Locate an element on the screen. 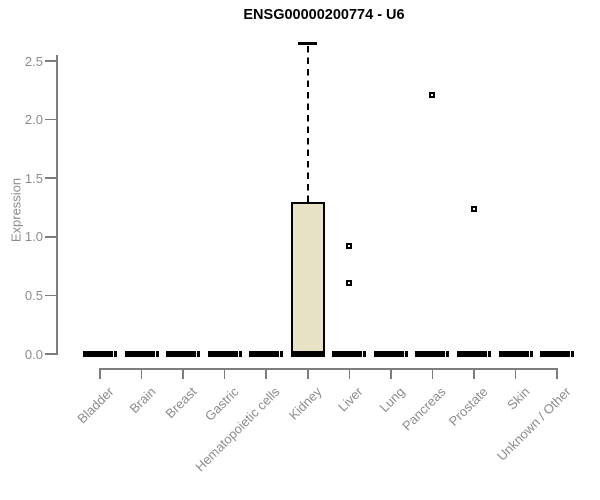  box-median is located at coordinates (307, 354).